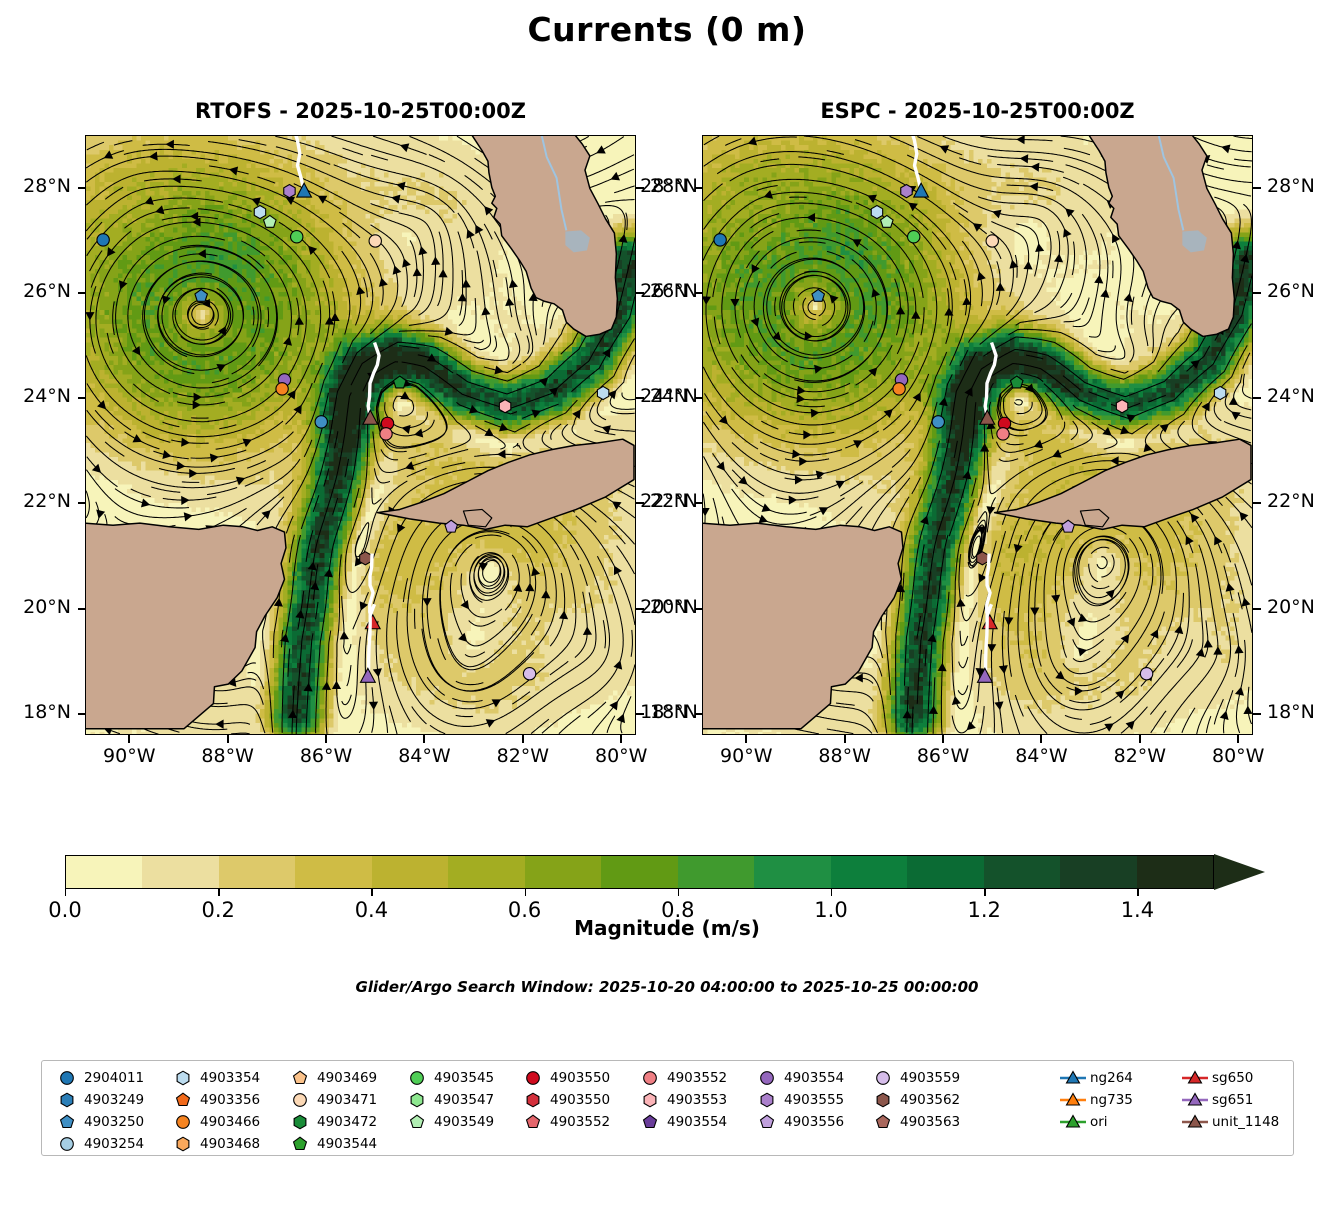 Image resolution: width=1334 pixels, height=1231 pixels. I want to click on legend-label: 2904011, so click(112, 1078).